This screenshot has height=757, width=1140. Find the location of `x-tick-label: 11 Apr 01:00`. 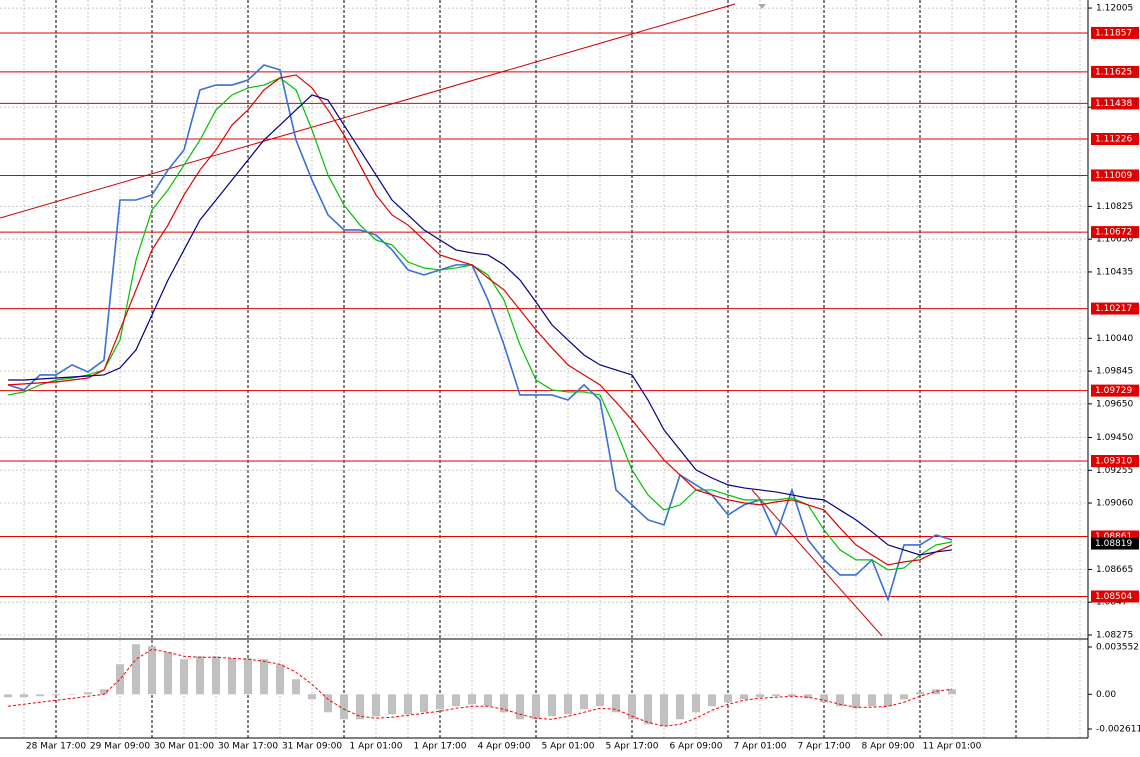

x-tick-label: 11 Apr 01:00 is located at coordinates (952, 747).